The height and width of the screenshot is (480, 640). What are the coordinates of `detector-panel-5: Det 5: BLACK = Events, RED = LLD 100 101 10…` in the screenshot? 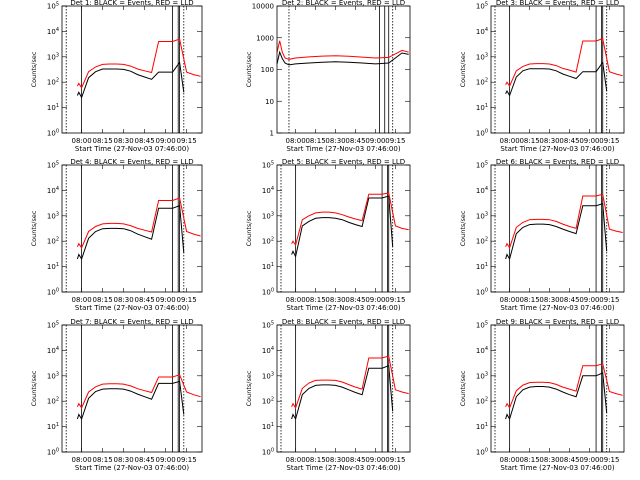 It's located at (328, 235).